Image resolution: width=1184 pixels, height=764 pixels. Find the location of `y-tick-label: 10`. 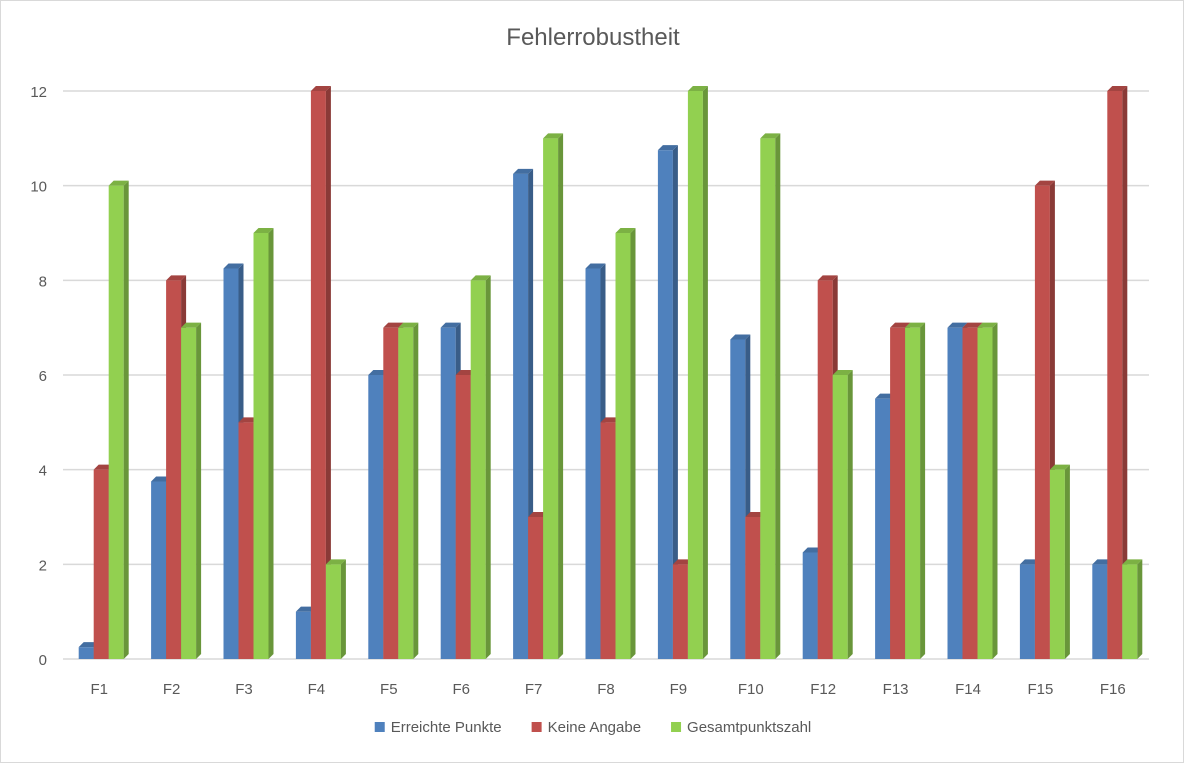

y-tick-label: 10 is located at coordinates (38, 187).